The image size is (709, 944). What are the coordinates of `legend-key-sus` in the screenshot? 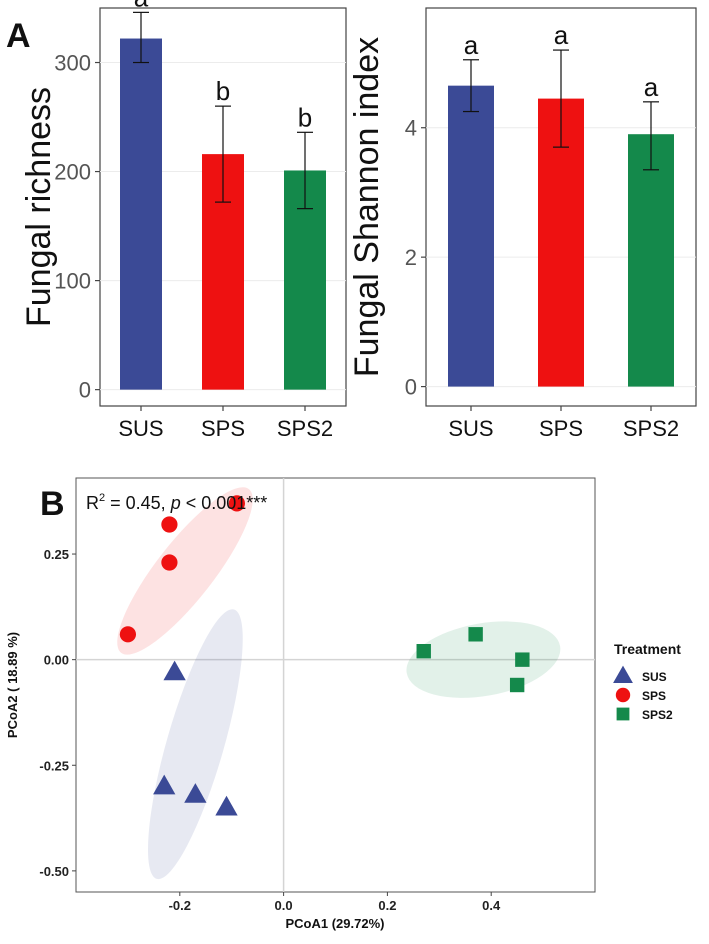 It's located at (623, 674).